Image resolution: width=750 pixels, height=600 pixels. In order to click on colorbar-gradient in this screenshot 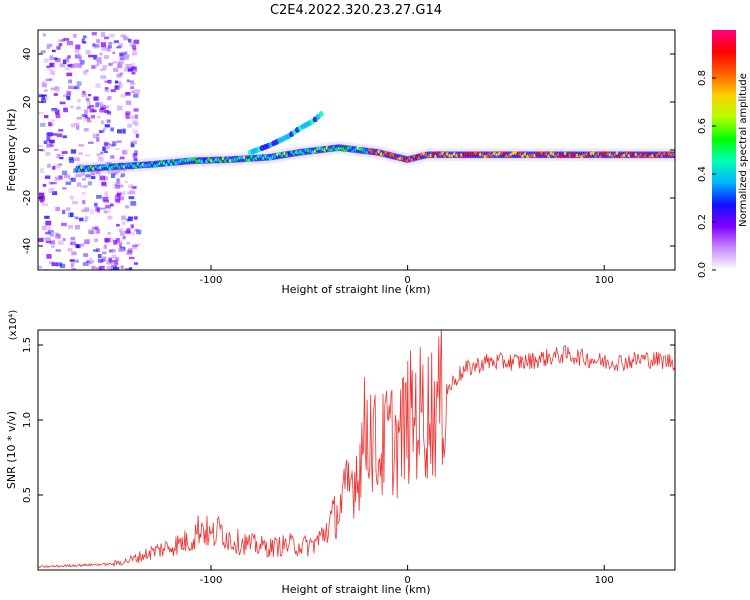, I will do `click(724, 150)`.